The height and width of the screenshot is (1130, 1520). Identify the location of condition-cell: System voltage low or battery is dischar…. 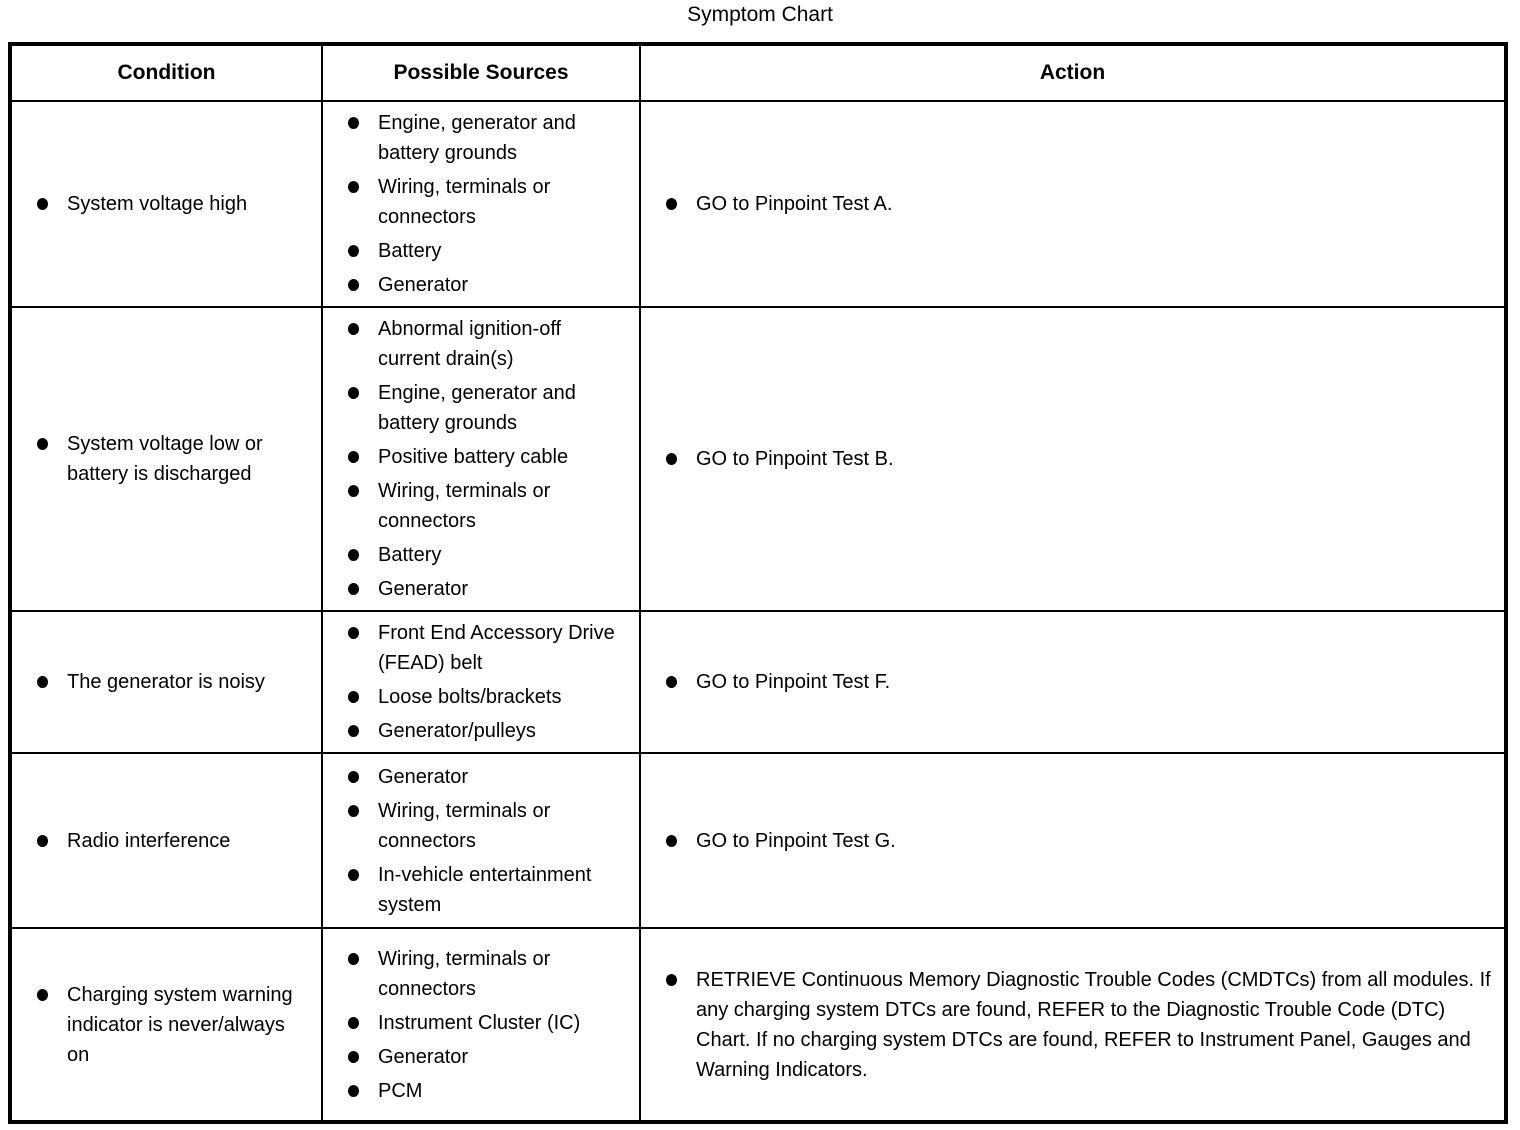
(166, 459).